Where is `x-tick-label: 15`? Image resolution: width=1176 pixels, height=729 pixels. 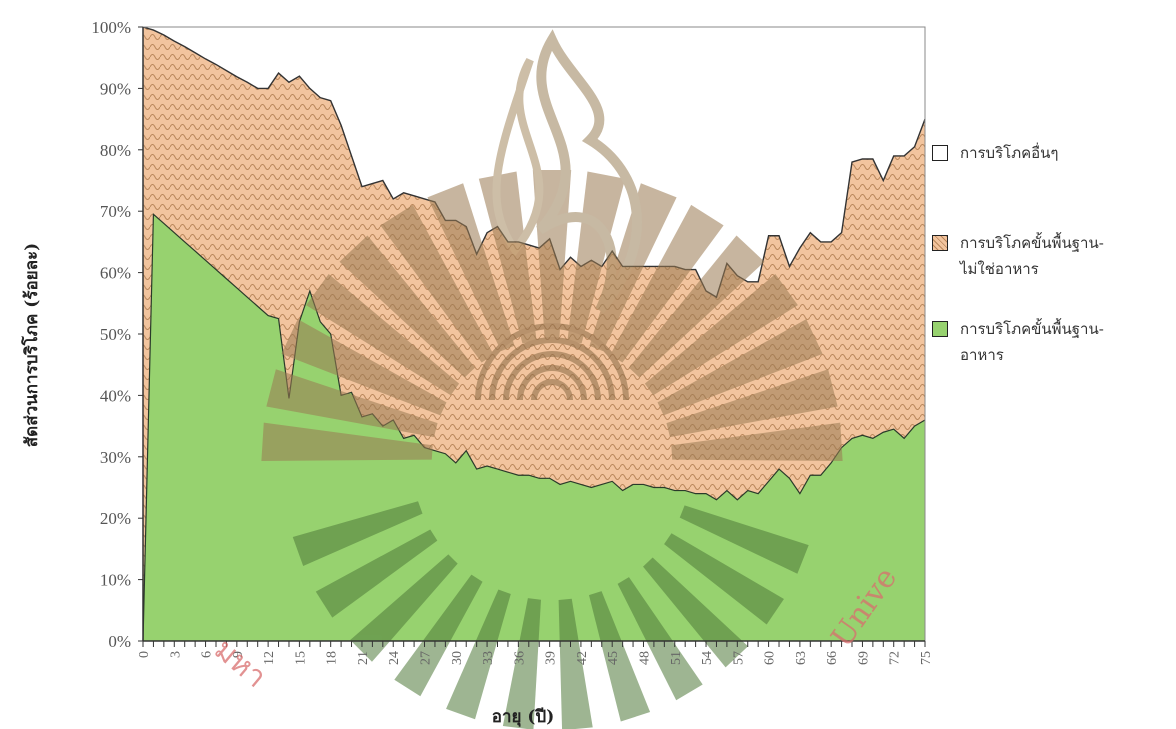
x-tick-label: 15 is located at coordinates (300, 658).